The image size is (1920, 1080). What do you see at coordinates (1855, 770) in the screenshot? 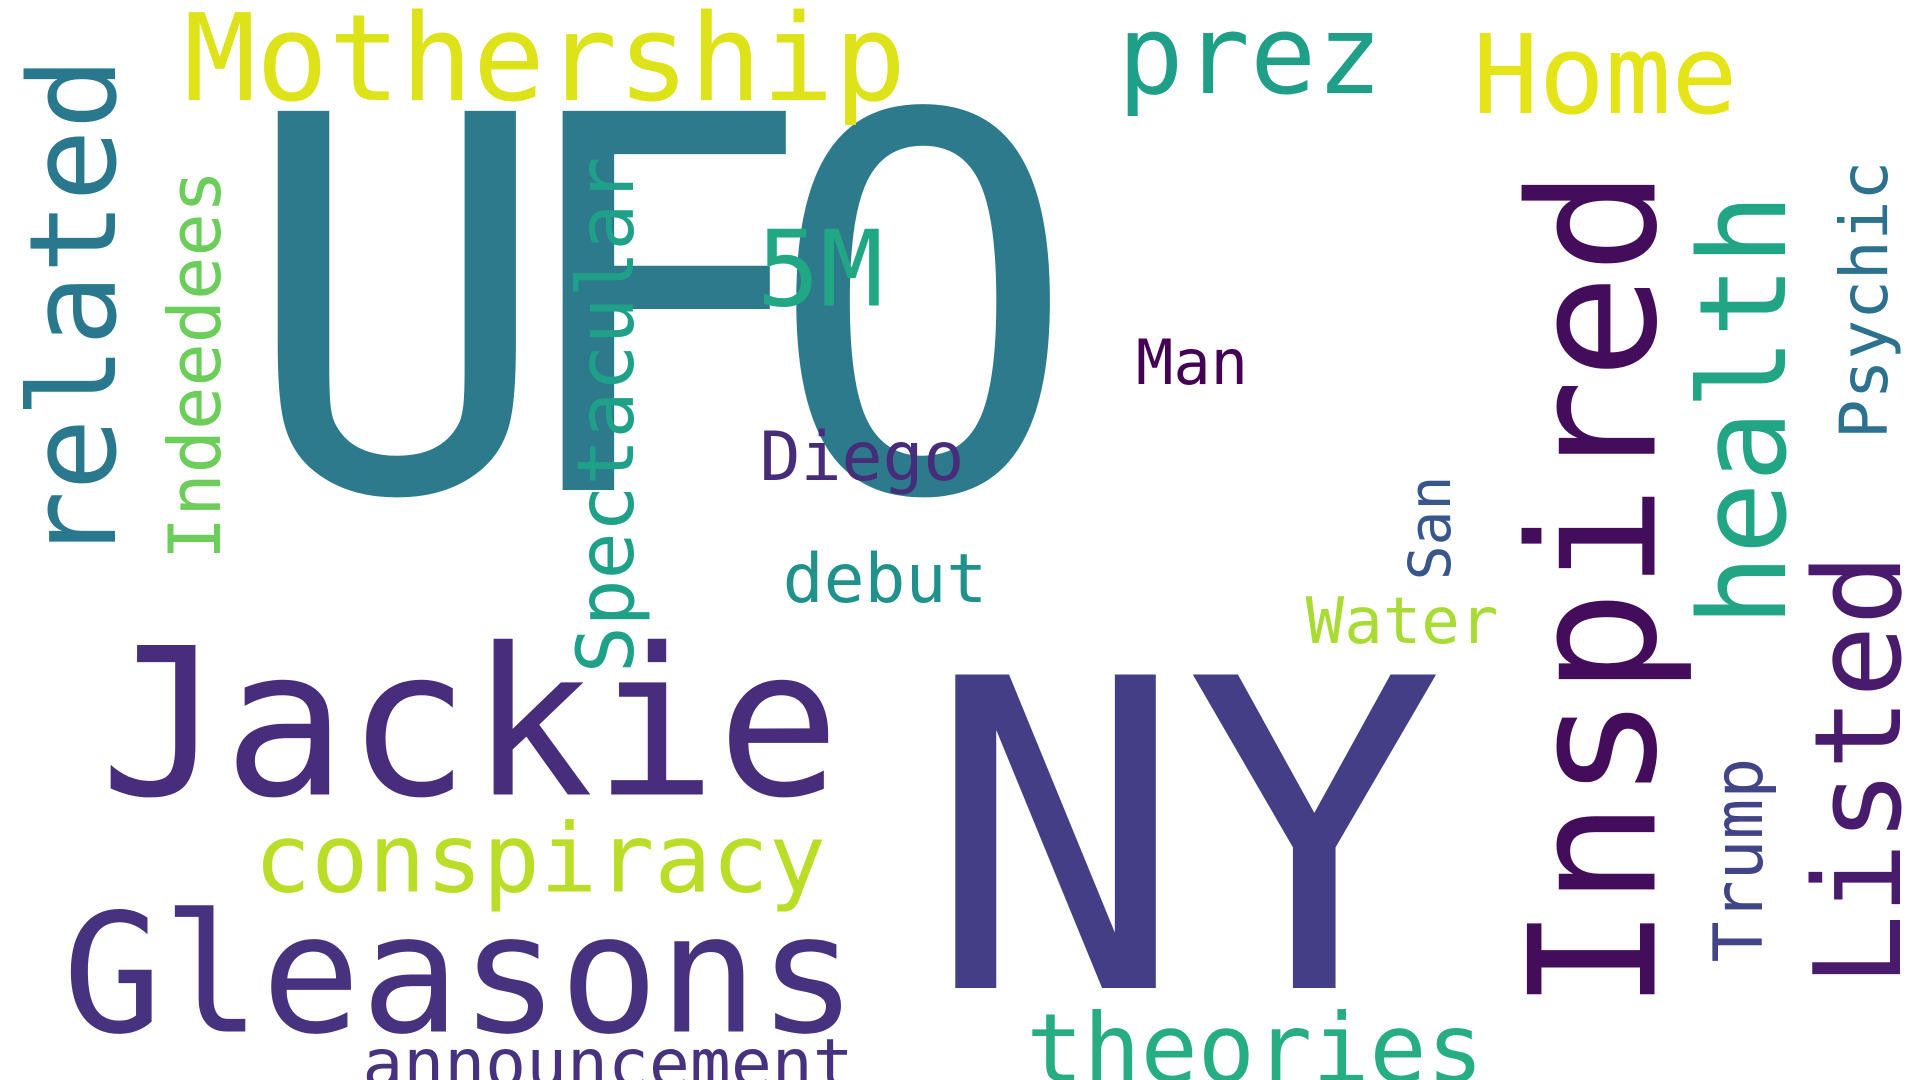
I see `word-listed: Listed` at bounding box center [1855, 770].